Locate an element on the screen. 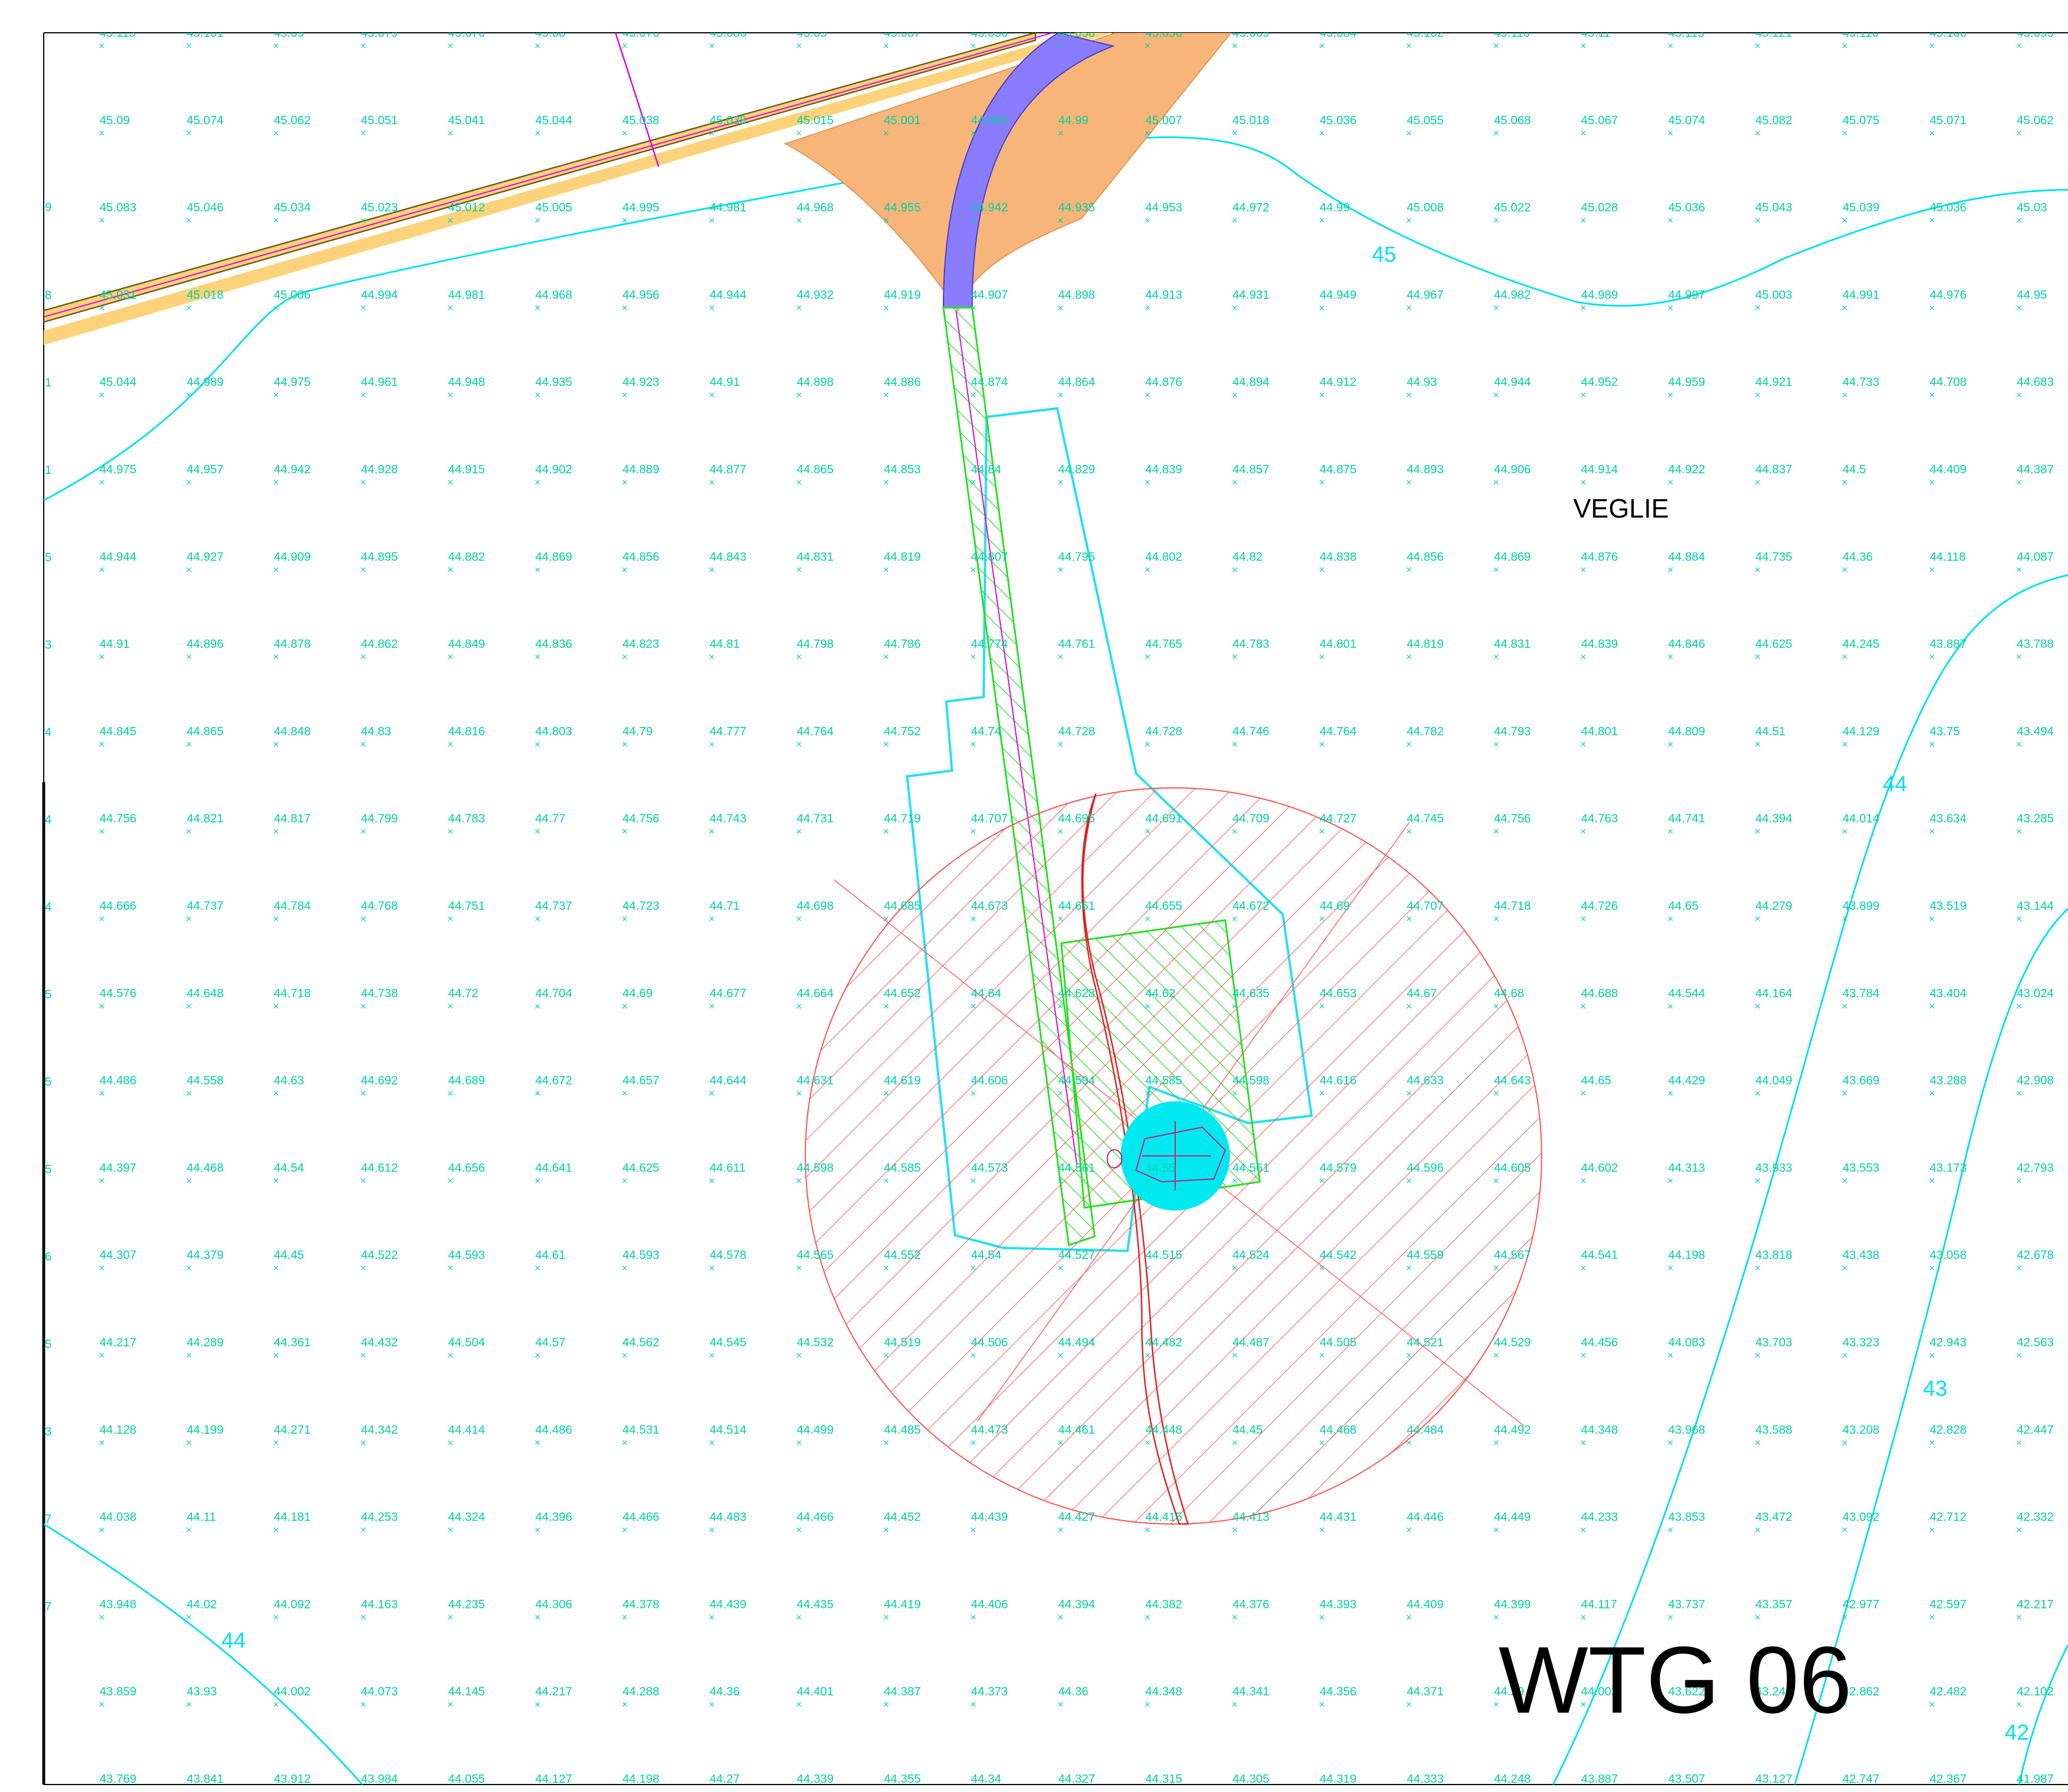 The height and width of the screenshot is (1792, 2068). spot-height-value: 44.373 is located at coordinates (989, 1691).